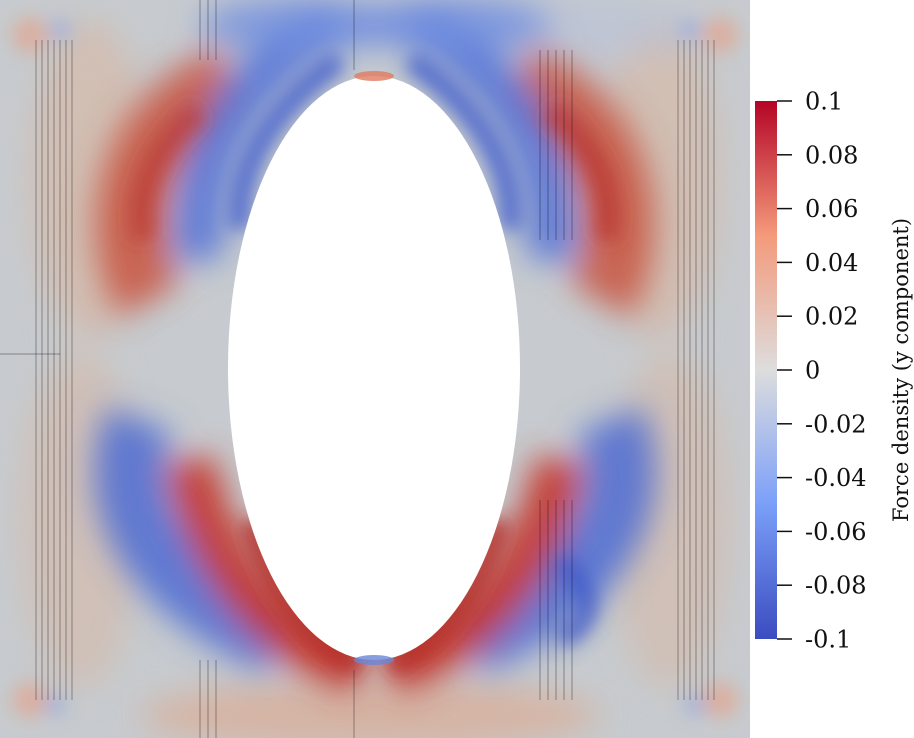  I want to click on colorbar-tick-label: 0.08, so click(831, 155).